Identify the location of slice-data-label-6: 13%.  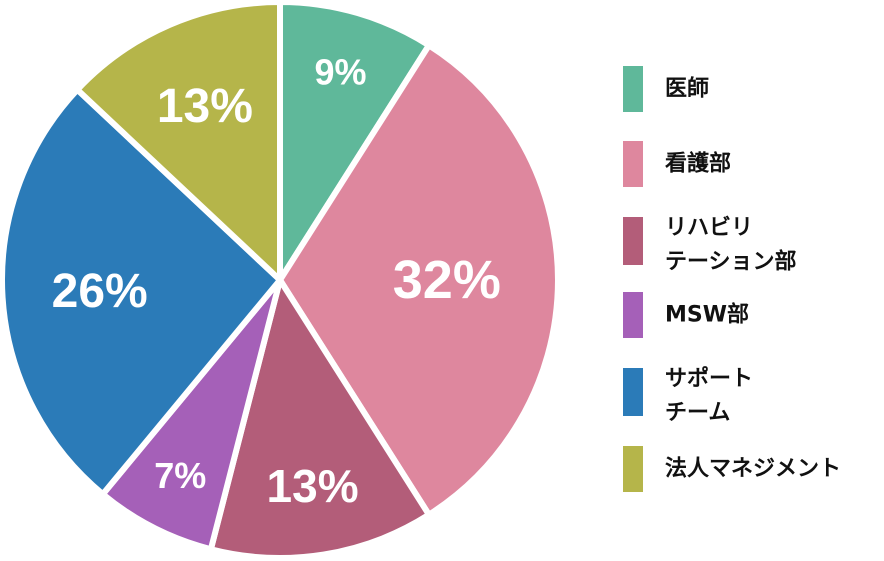
(205, 106).